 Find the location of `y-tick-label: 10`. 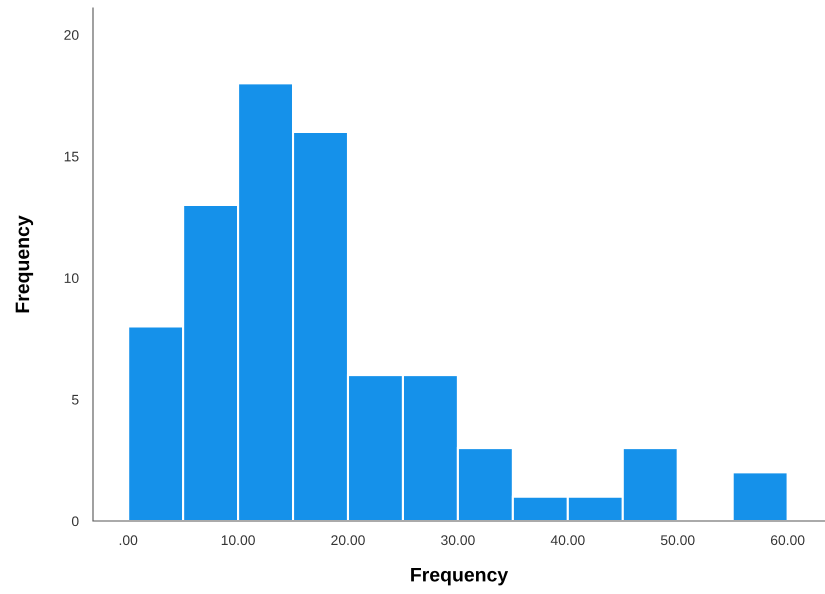

y-tick-label: 10 is located at coordinates (71, 278).